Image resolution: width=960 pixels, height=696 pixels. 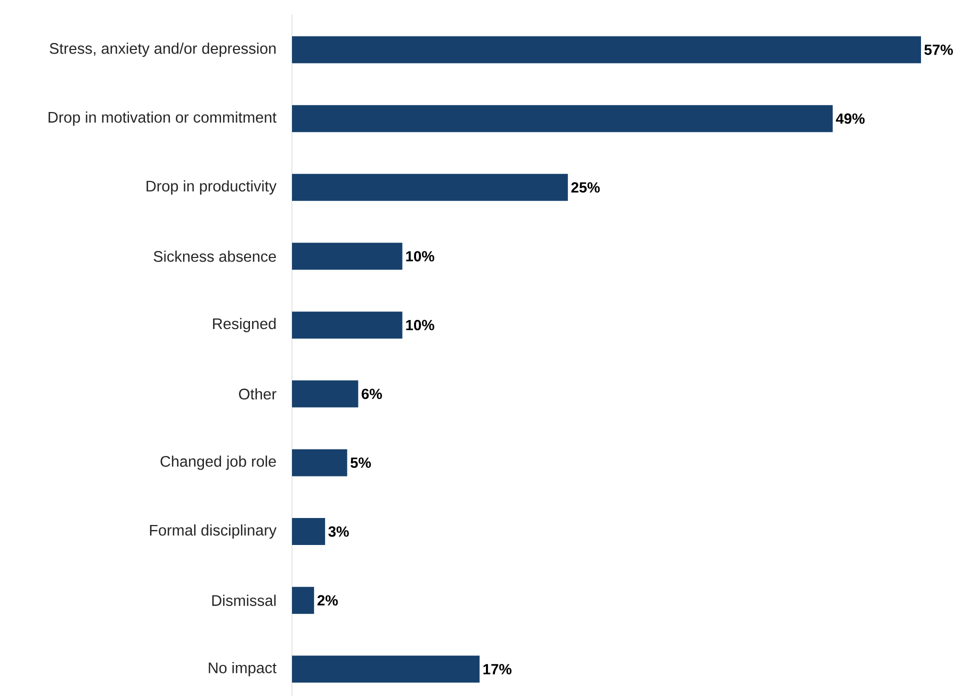 What do you see at coordinates (497, 669) in the screenshot?
I see `data-label: 17%` at bounding box center [497, 669].